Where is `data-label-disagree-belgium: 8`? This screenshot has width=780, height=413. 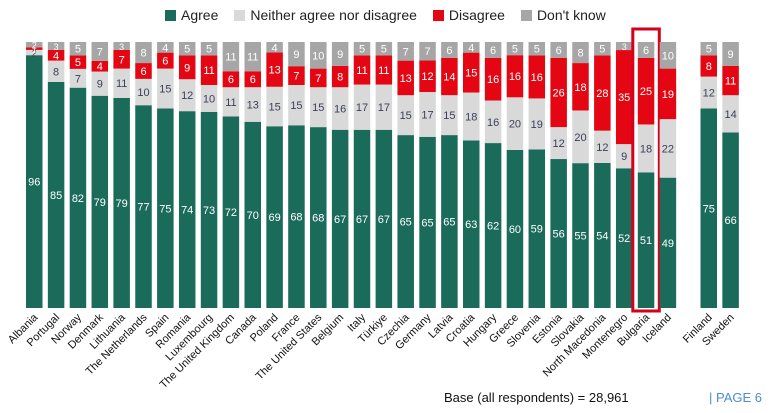
data-label-disagree-belgium: 8 is located at coordinates (340, 78).